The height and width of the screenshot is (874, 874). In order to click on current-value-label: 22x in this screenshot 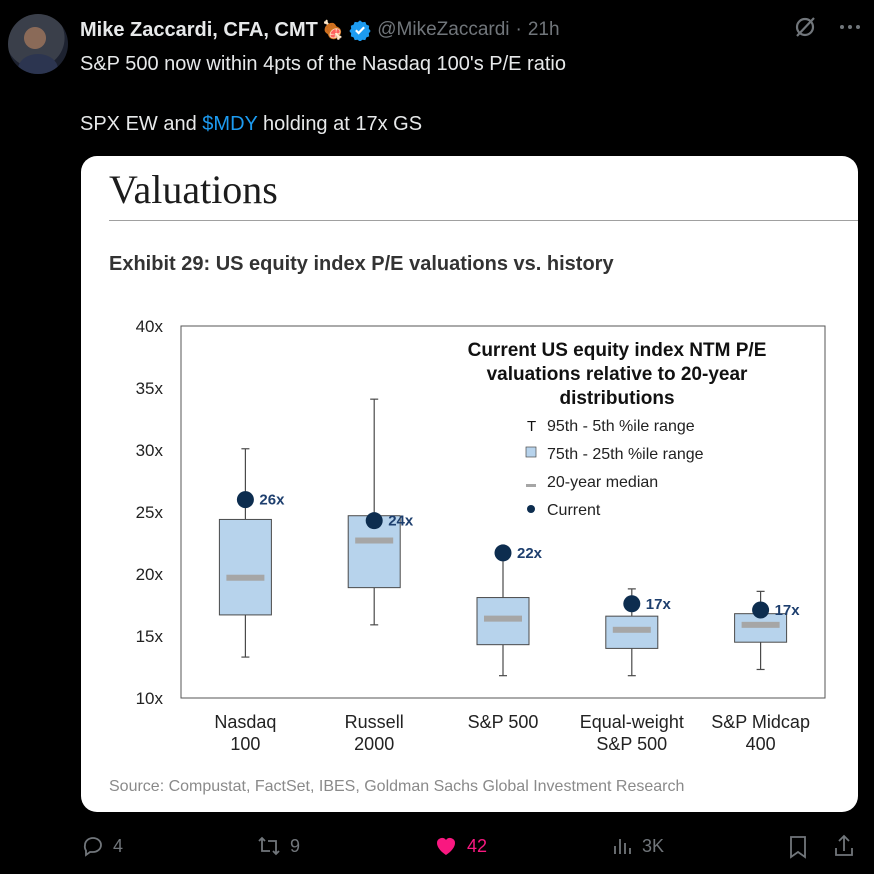, I will do `click(530, 553)`.